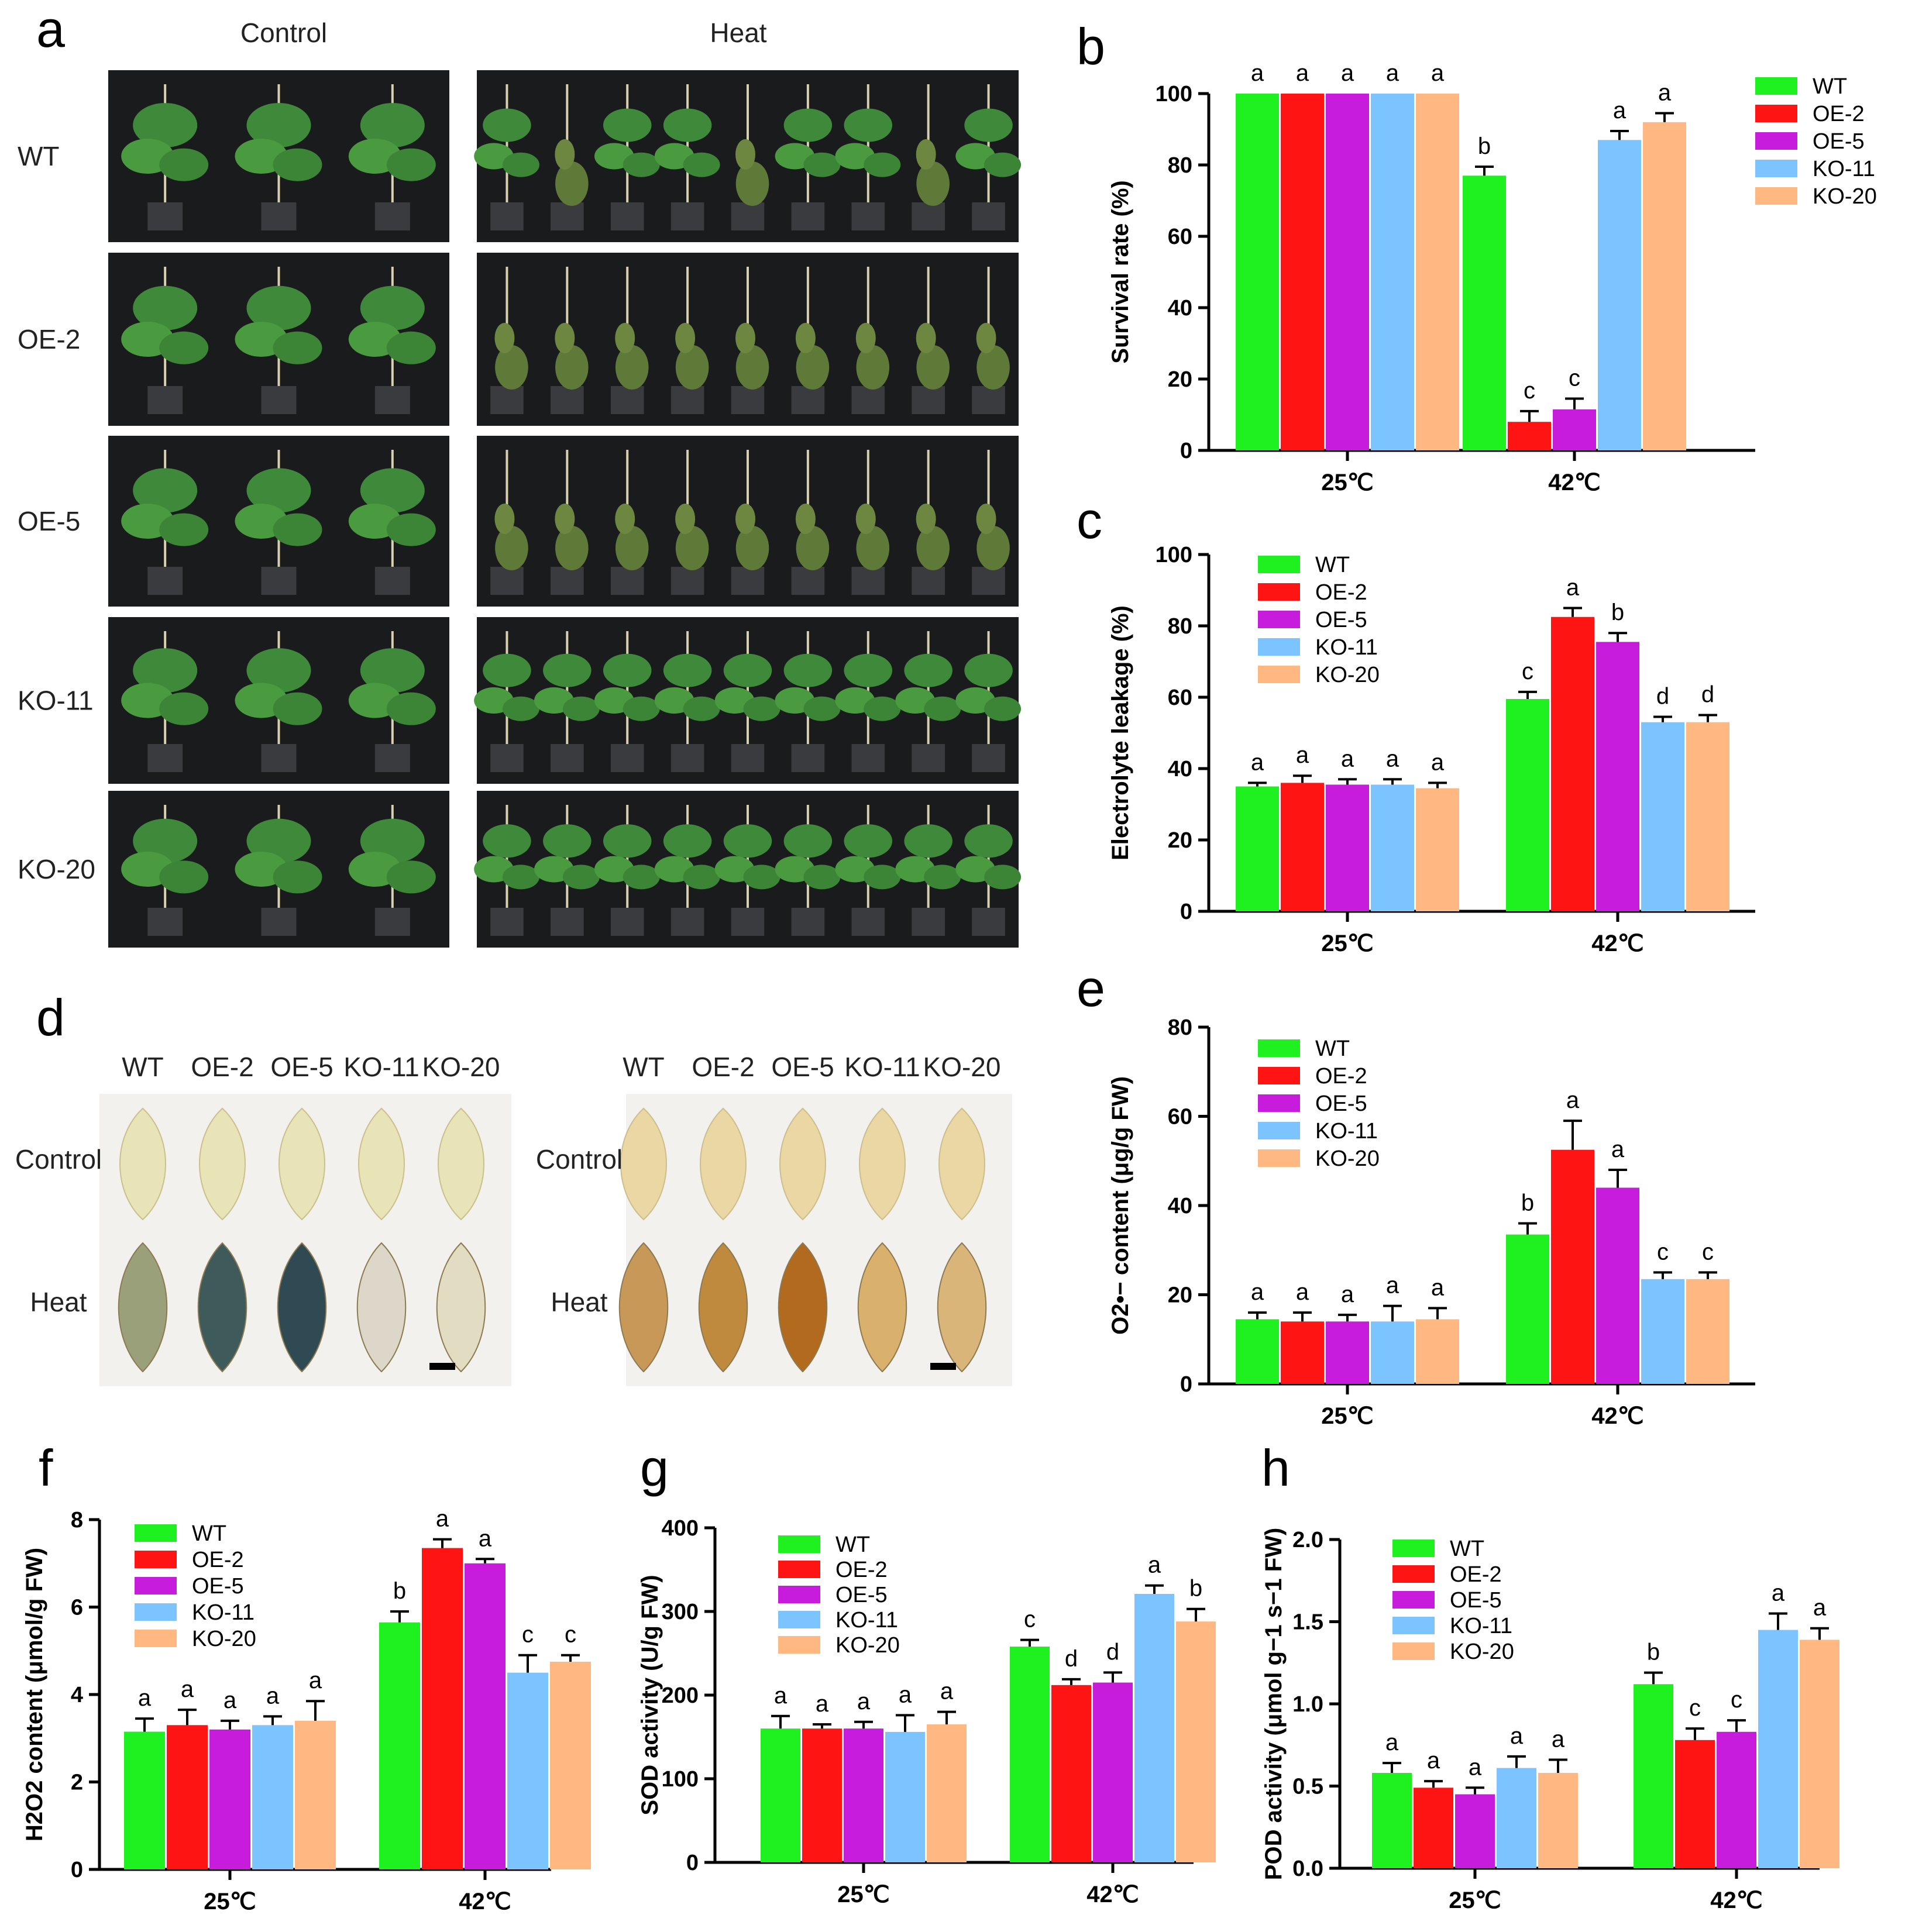  I want to click on heat-photo, so click(748, 339).